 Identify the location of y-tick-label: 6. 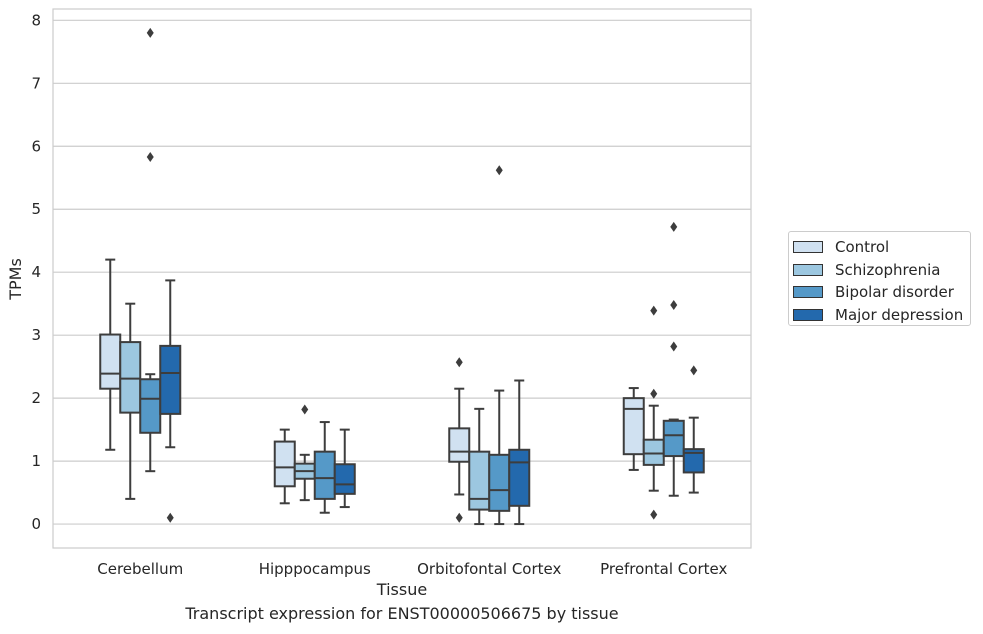
(36, 146).